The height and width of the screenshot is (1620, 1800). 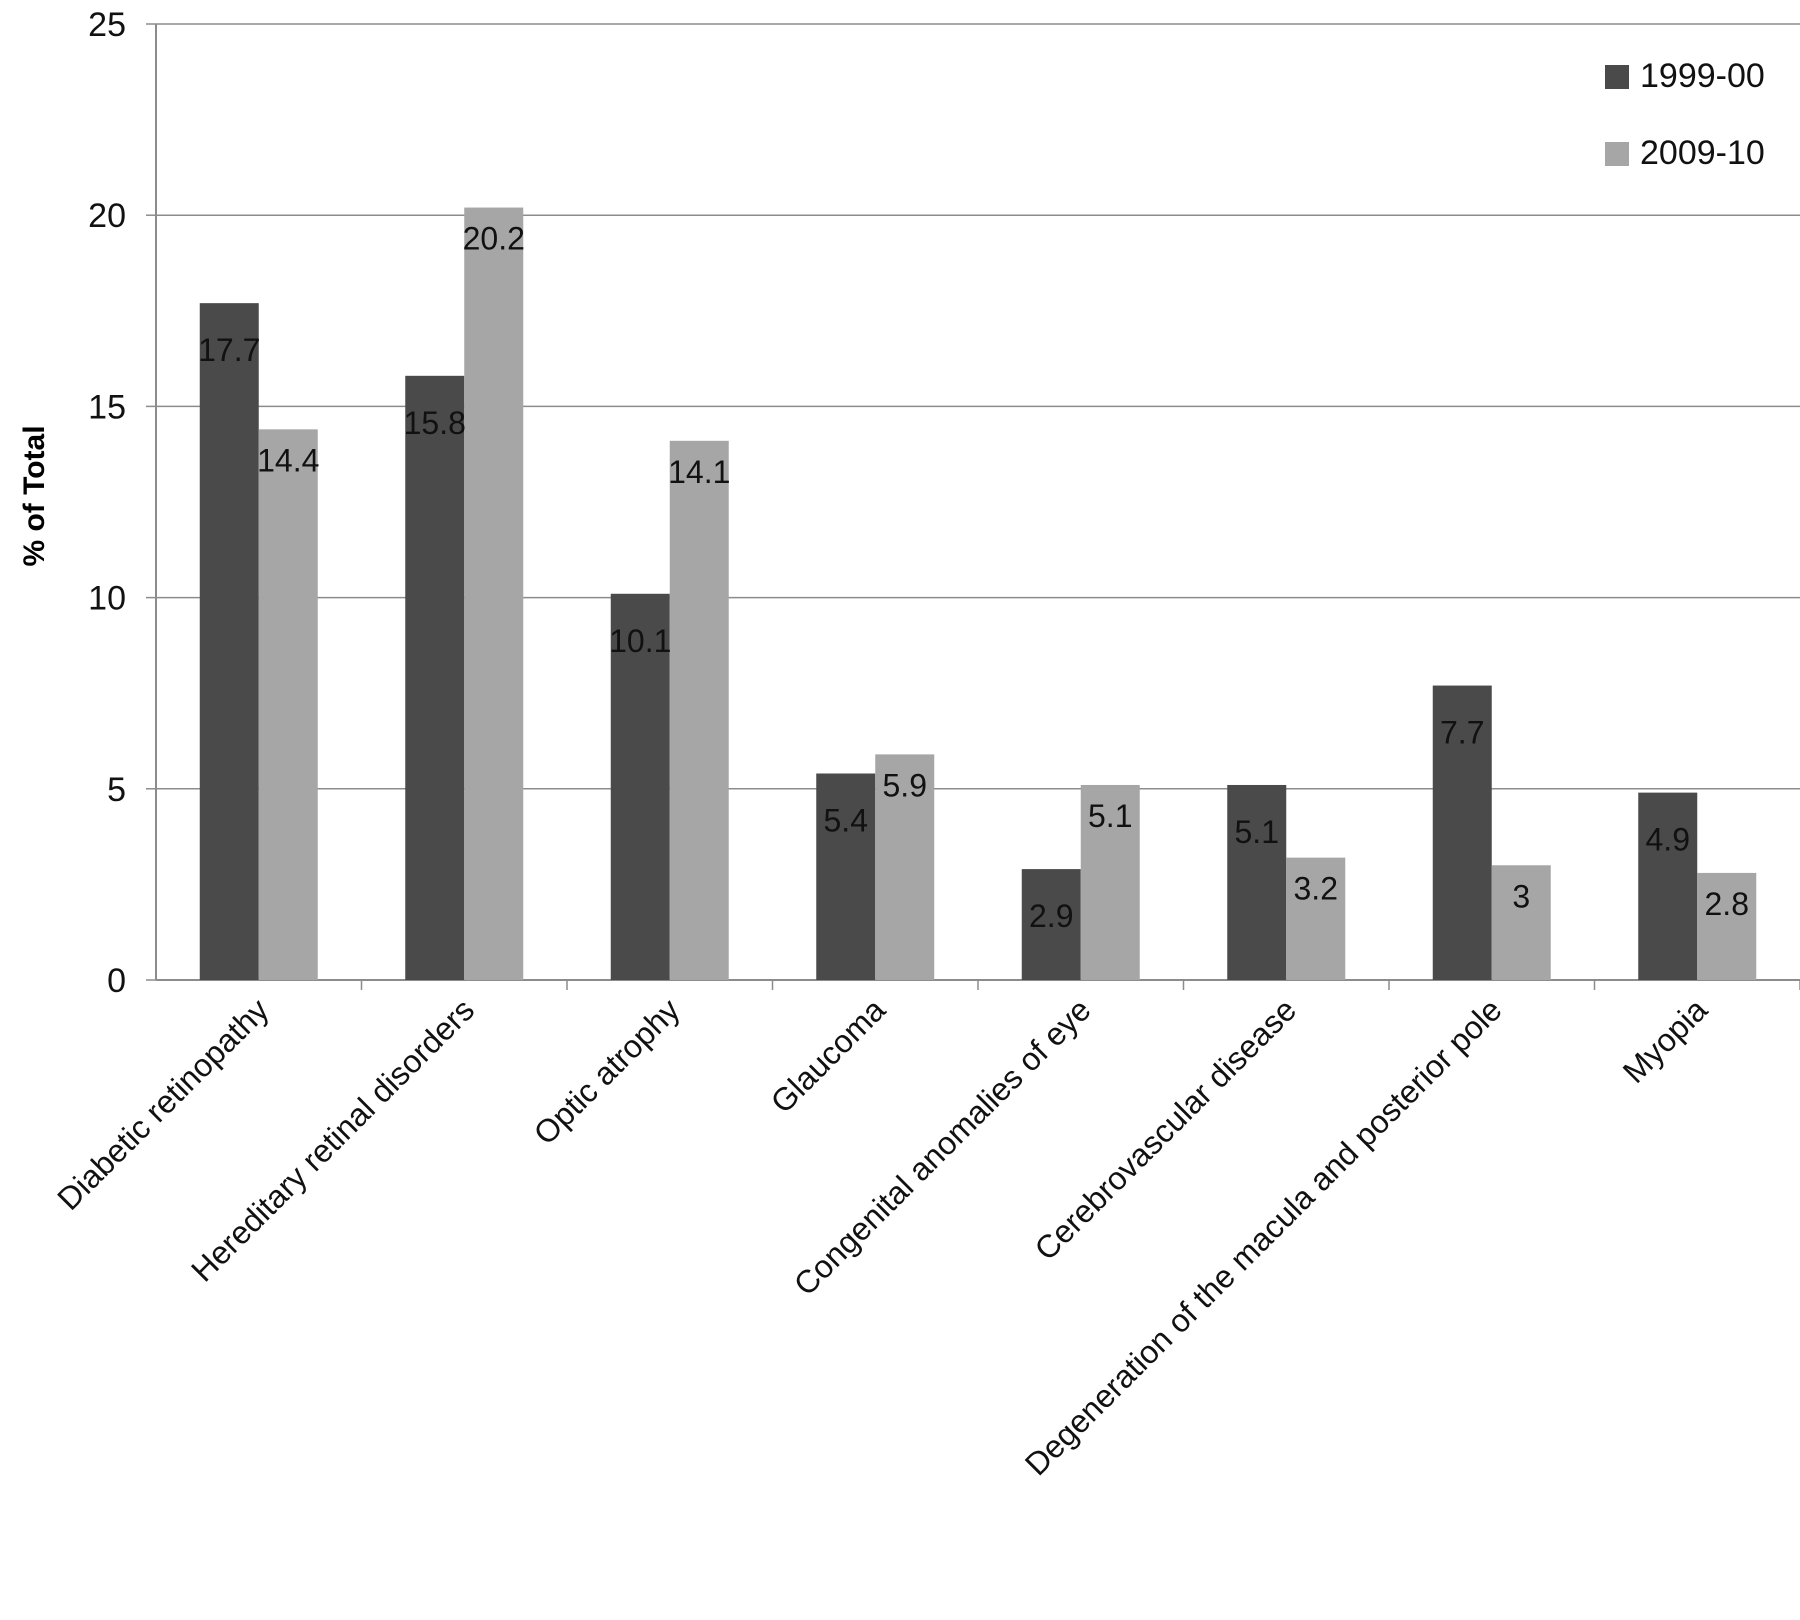 I want to click on y-tick-label: 5, so click(x=116, y=790).